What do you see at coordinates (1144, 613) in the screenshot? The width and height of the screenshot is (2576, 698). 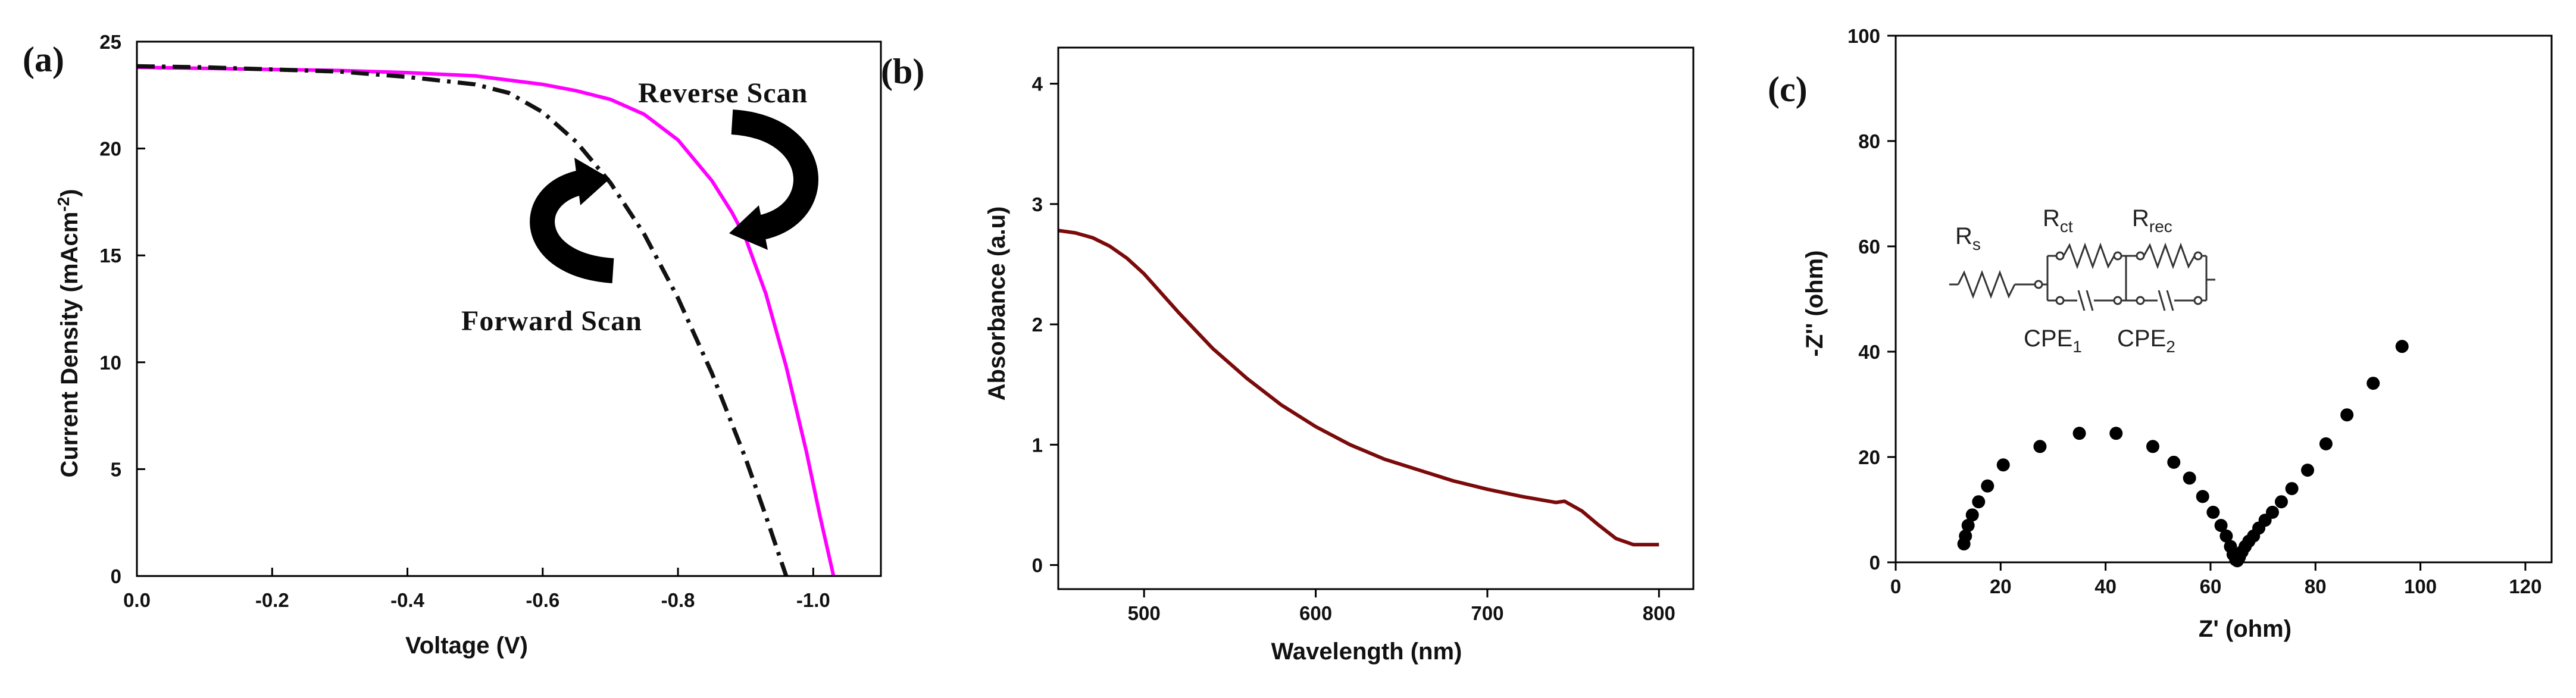 I see `x-tick-label: 500` at bounding box center [1144, 613].